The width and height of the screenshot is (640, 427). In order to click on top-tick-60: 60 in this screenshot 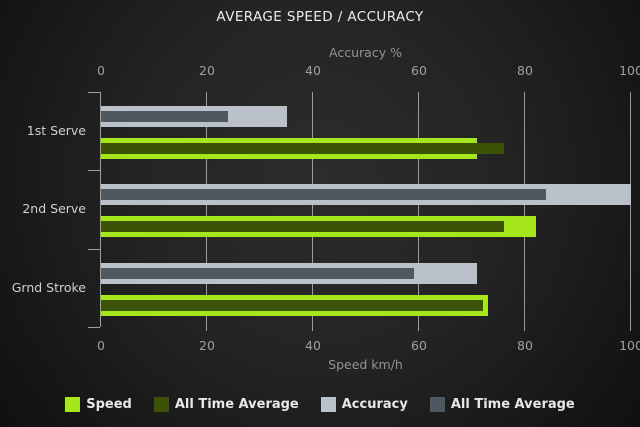, I will do `click(419, 70)`.